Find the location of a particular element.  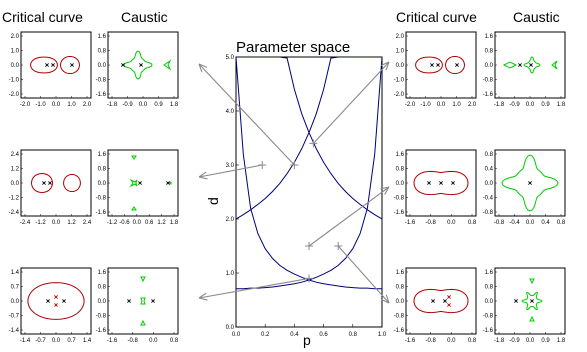

panel-y-tick-label: -2.4 is located at coordinates (14, 213).